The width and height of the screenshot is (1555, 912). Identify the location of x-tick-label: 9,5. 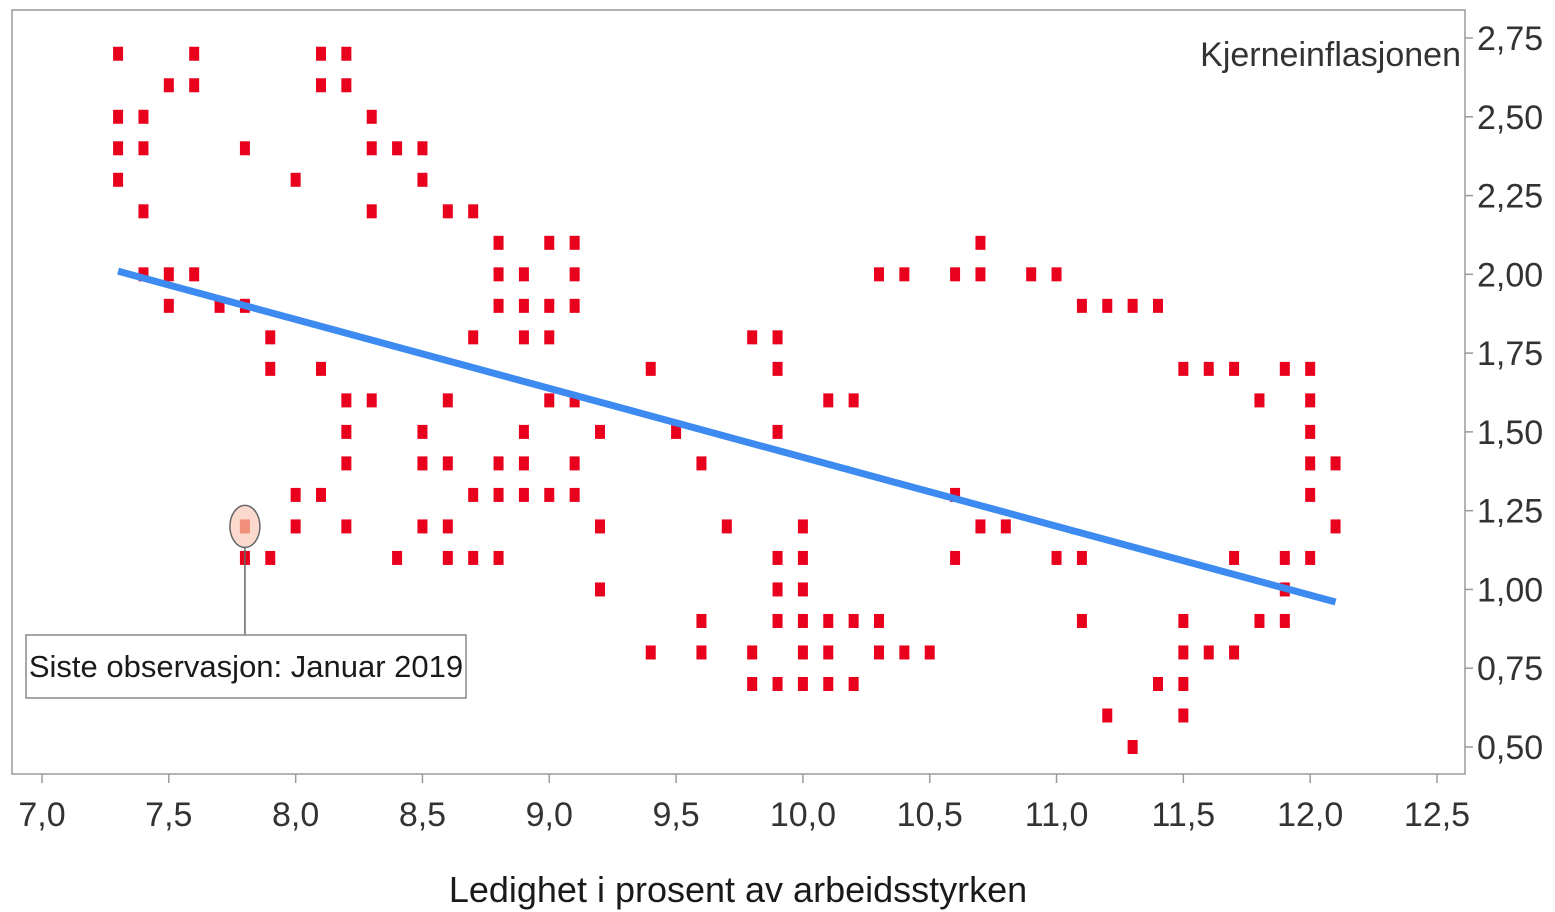
(675, 815).